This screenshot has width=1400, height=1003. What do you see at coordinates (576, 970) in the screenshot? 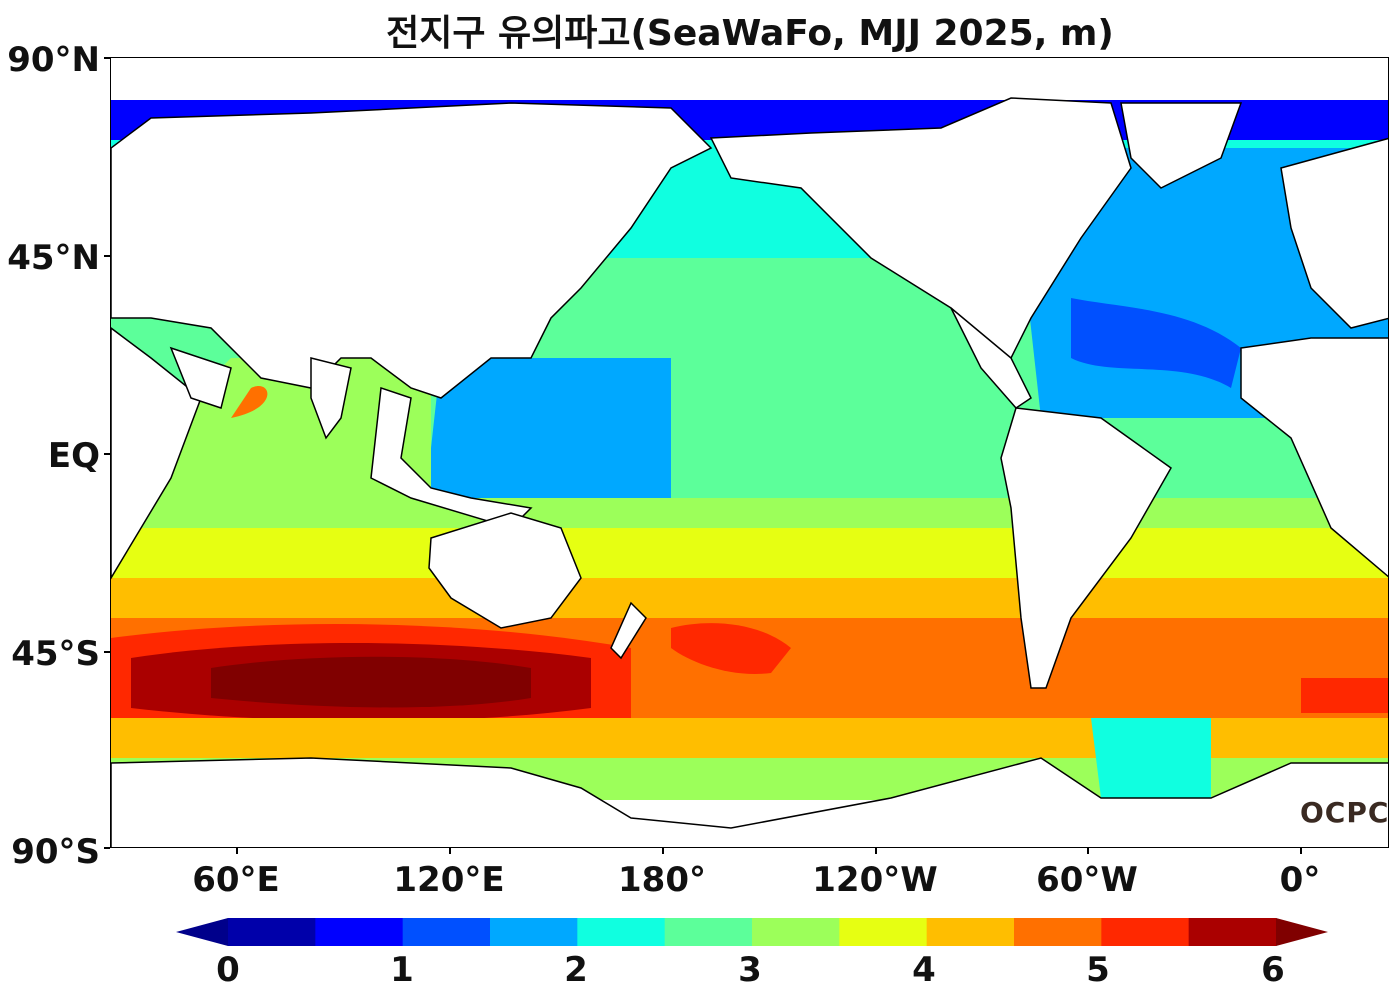
I see `colorbar-label: 2` at bounding box center [576, 970].